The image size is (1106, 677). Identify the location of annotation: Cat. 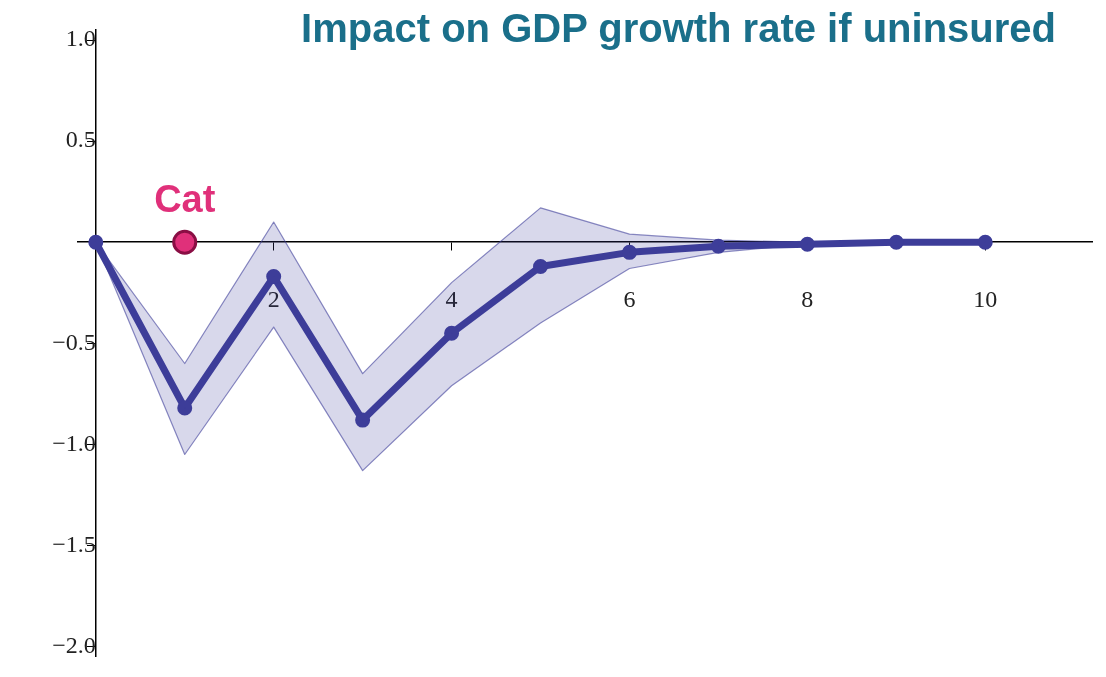
(185, 198).